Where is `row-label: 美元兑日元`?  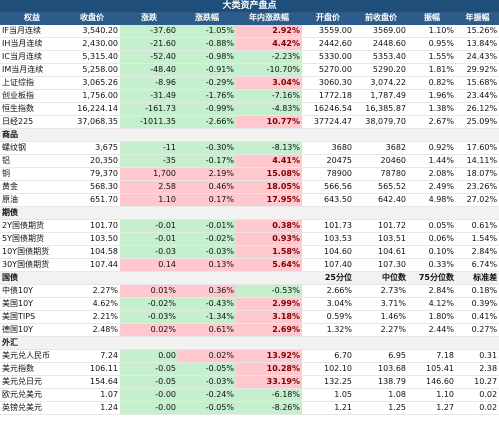
row-label: 美元兑日元 is located at coordinates (32, 382).